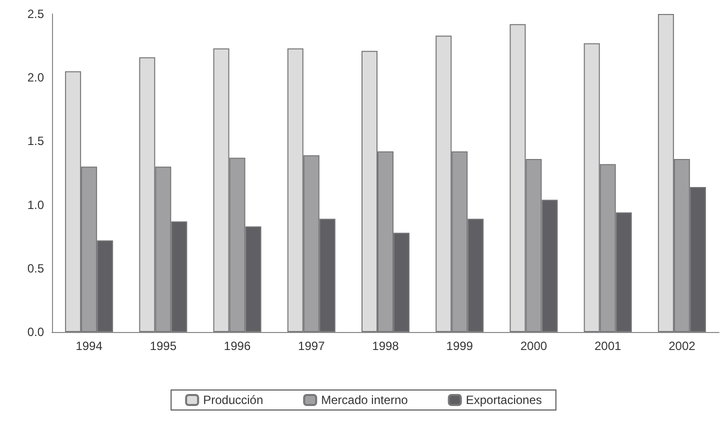 The image size is (727, 422). Describe the element at coordinates (89, 346) in the screenshot. I see `x-tick-label: 1994` at that location.